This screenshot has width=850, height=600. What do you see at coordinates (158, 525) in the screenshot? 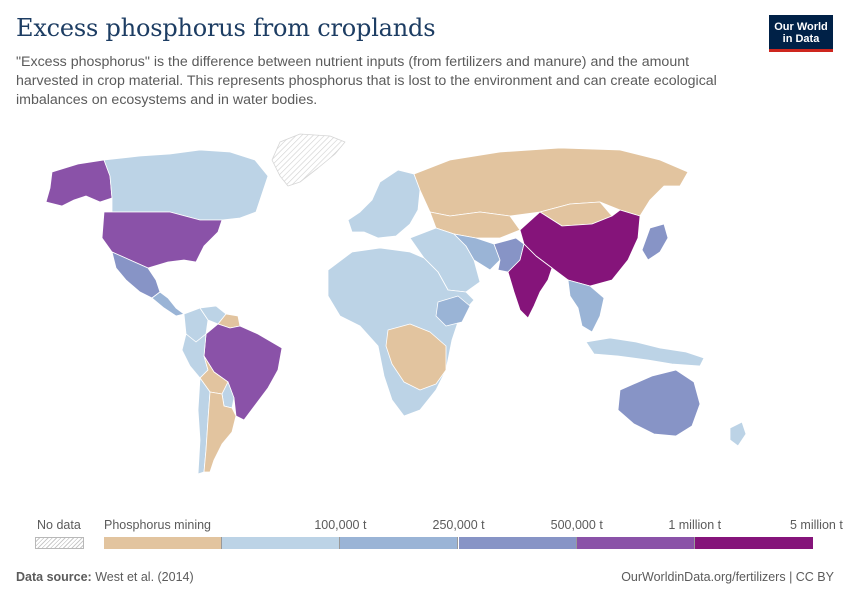
I see `legend-label-0: Phosphorus mining` at bounding box center [158, 525].